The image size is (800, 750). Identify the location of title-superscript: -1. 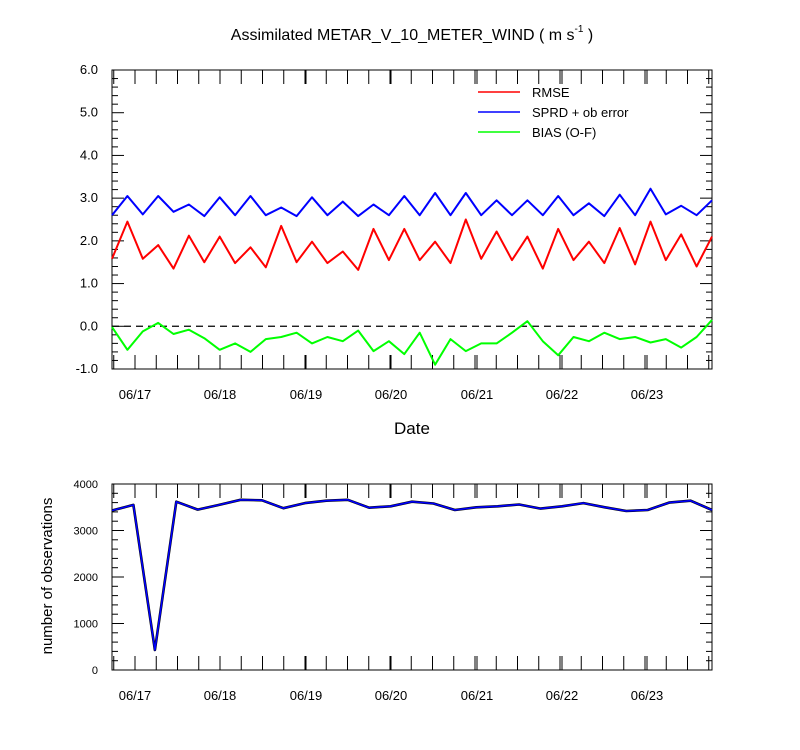
(579, 29).